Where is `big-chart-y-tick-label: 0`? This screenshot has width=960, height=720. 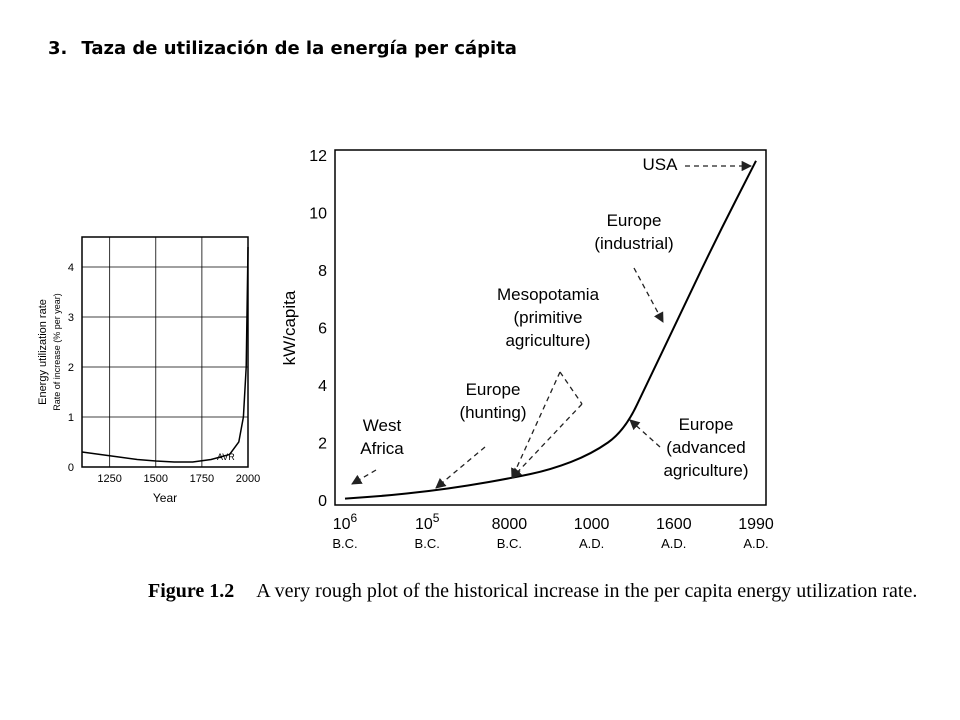 big-chart-y-tick-label: 0 is located at coordinates (322, 501).